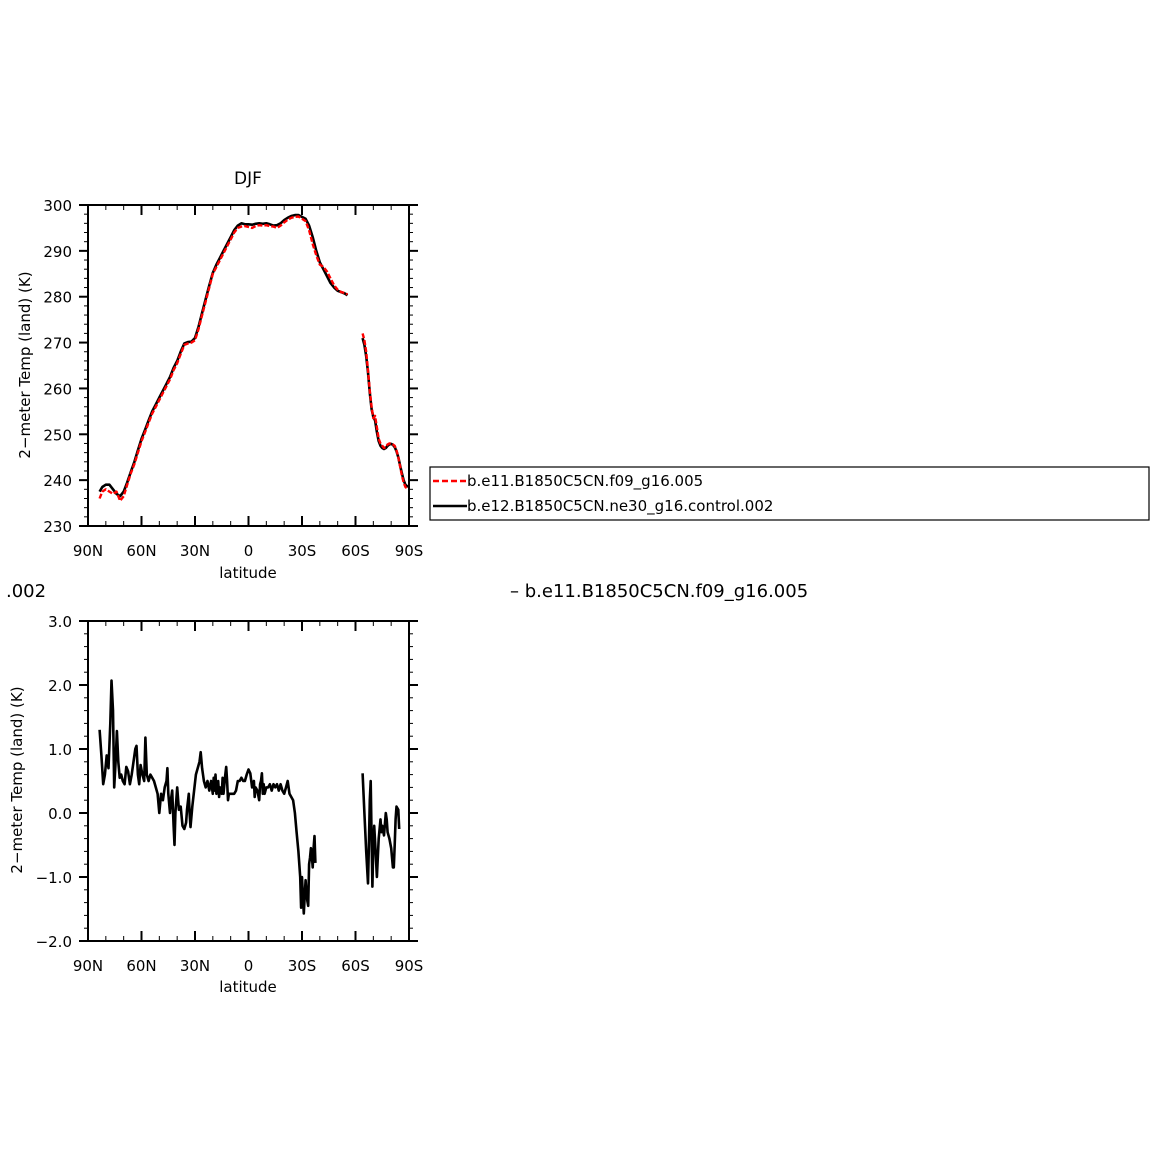 Image resolution: width=1167 pixels, height=1163 pixels. What do you see at coordinates (302, 551) in the screenshot?
I see `top-x-tick-label: 30S` at bounding box center [302, 551].